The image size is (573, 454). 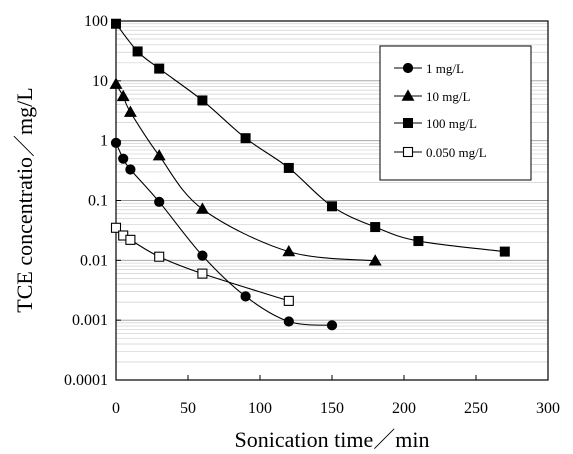 I want to click on legend-box, so click(x=455, y=113).